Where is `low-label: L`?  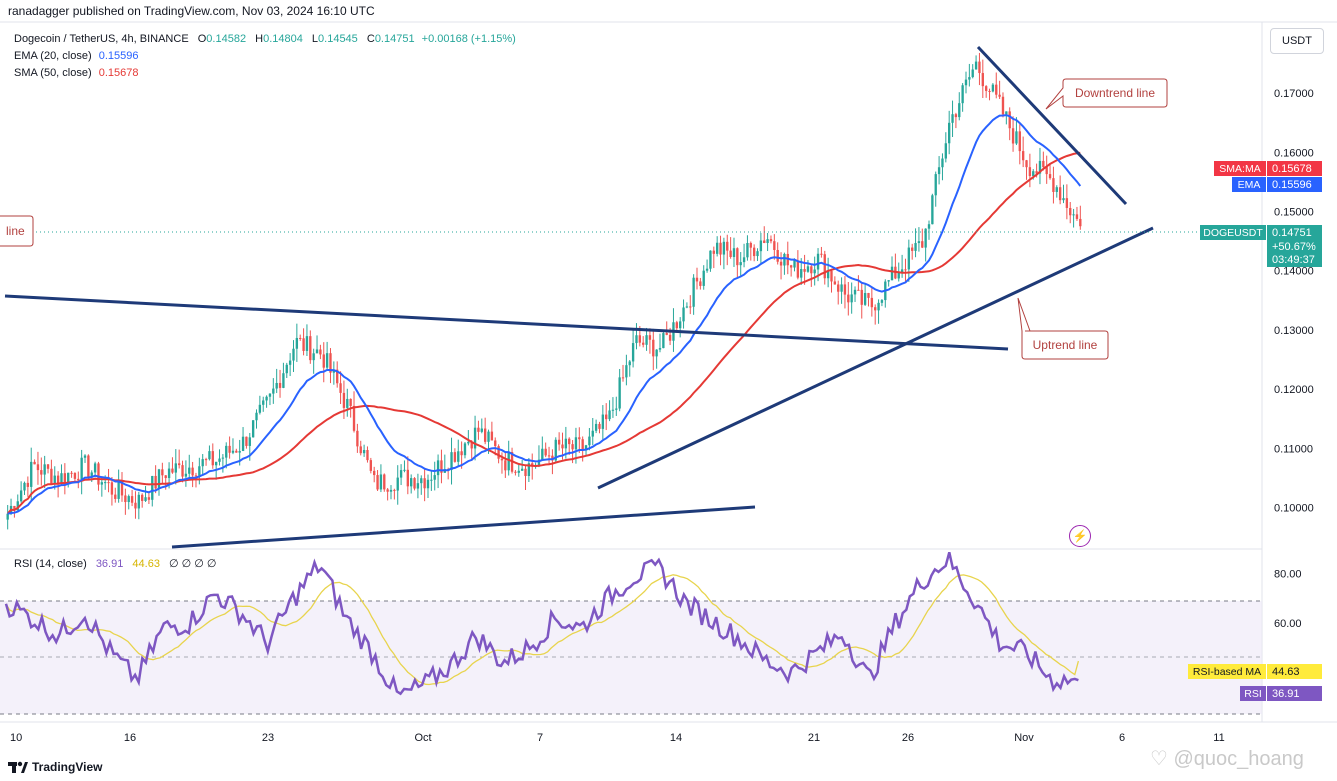
low-label: L is located at coordinates (315, 39).